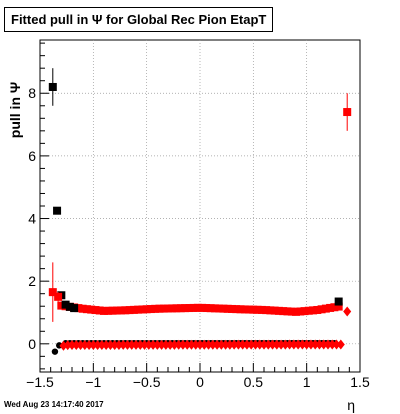 The width and height of the screenshot is (400, 414). I want to click on y-axis-label: pull in Ψ, so click(15, 110).